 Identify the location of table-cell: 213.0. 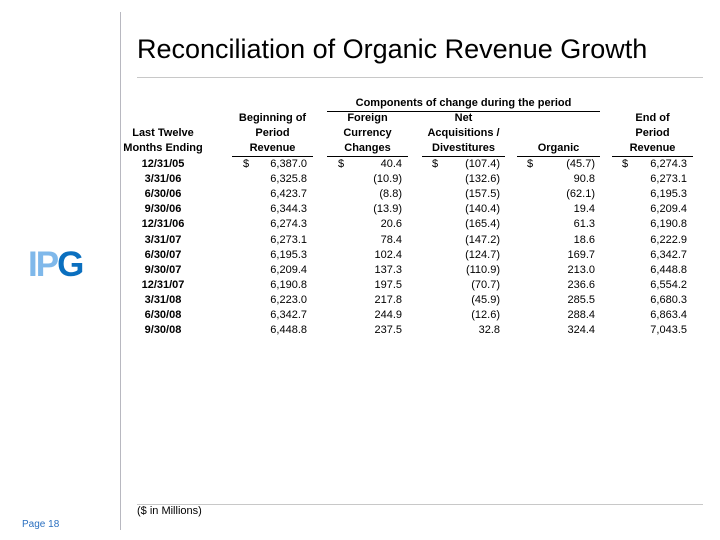
(581, 269).